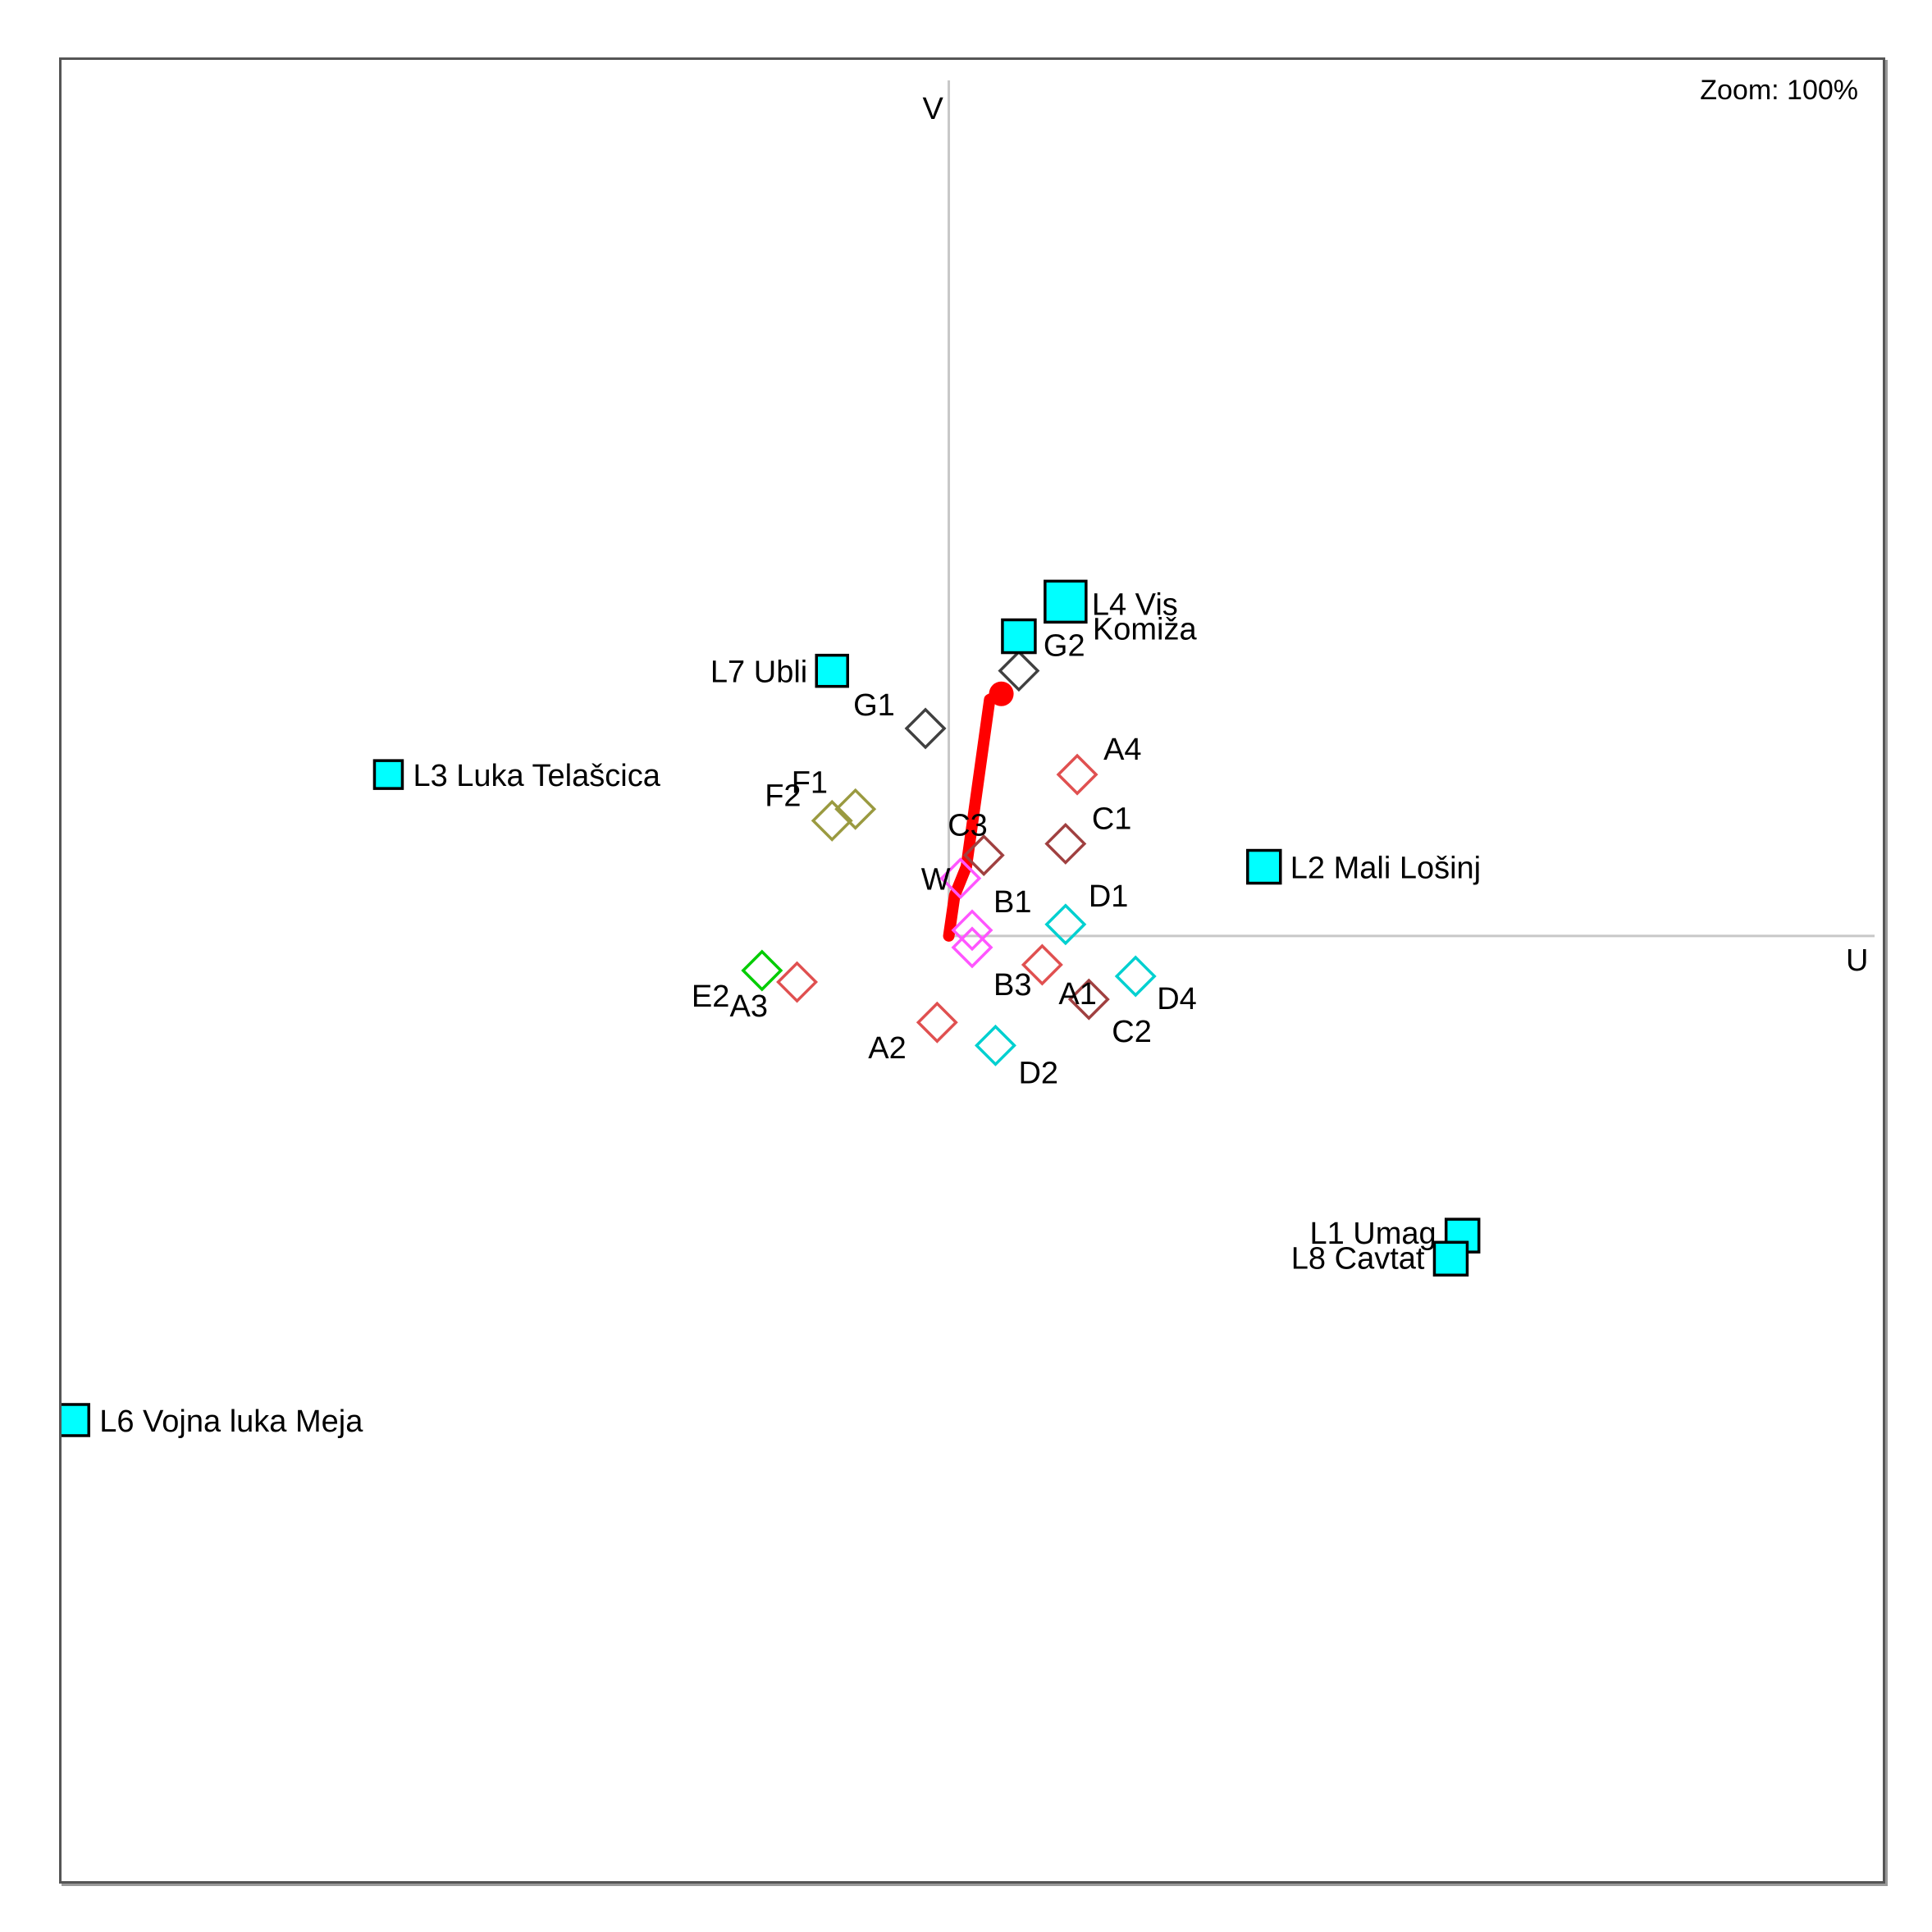  What do you see at coordinates (1064, 647) in the screenshot?
I see `group-label-G2: G2` at bounding box center [1064, 647].